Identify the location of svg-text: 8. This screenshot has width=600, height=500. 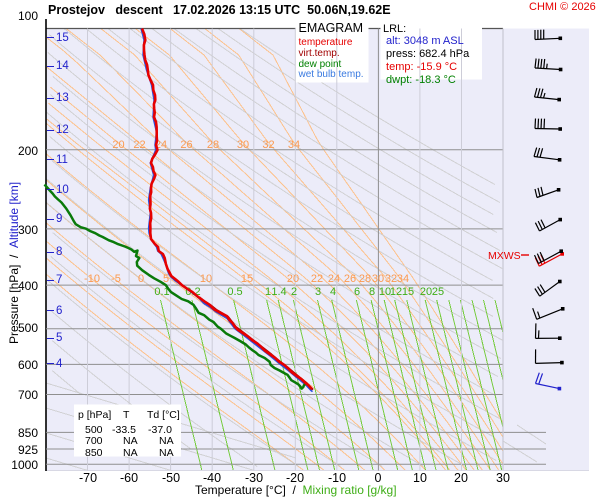
(372, 292).